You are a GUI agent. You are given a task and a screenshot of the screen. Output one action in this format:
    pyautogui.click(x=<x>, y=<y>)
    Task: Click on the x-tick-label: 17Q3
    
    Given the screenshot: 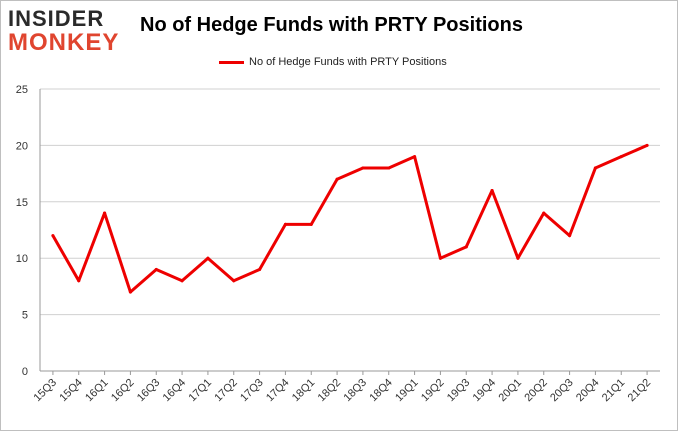 What is the action you would take?
    pyautogui.click(x=252, y=391)
    